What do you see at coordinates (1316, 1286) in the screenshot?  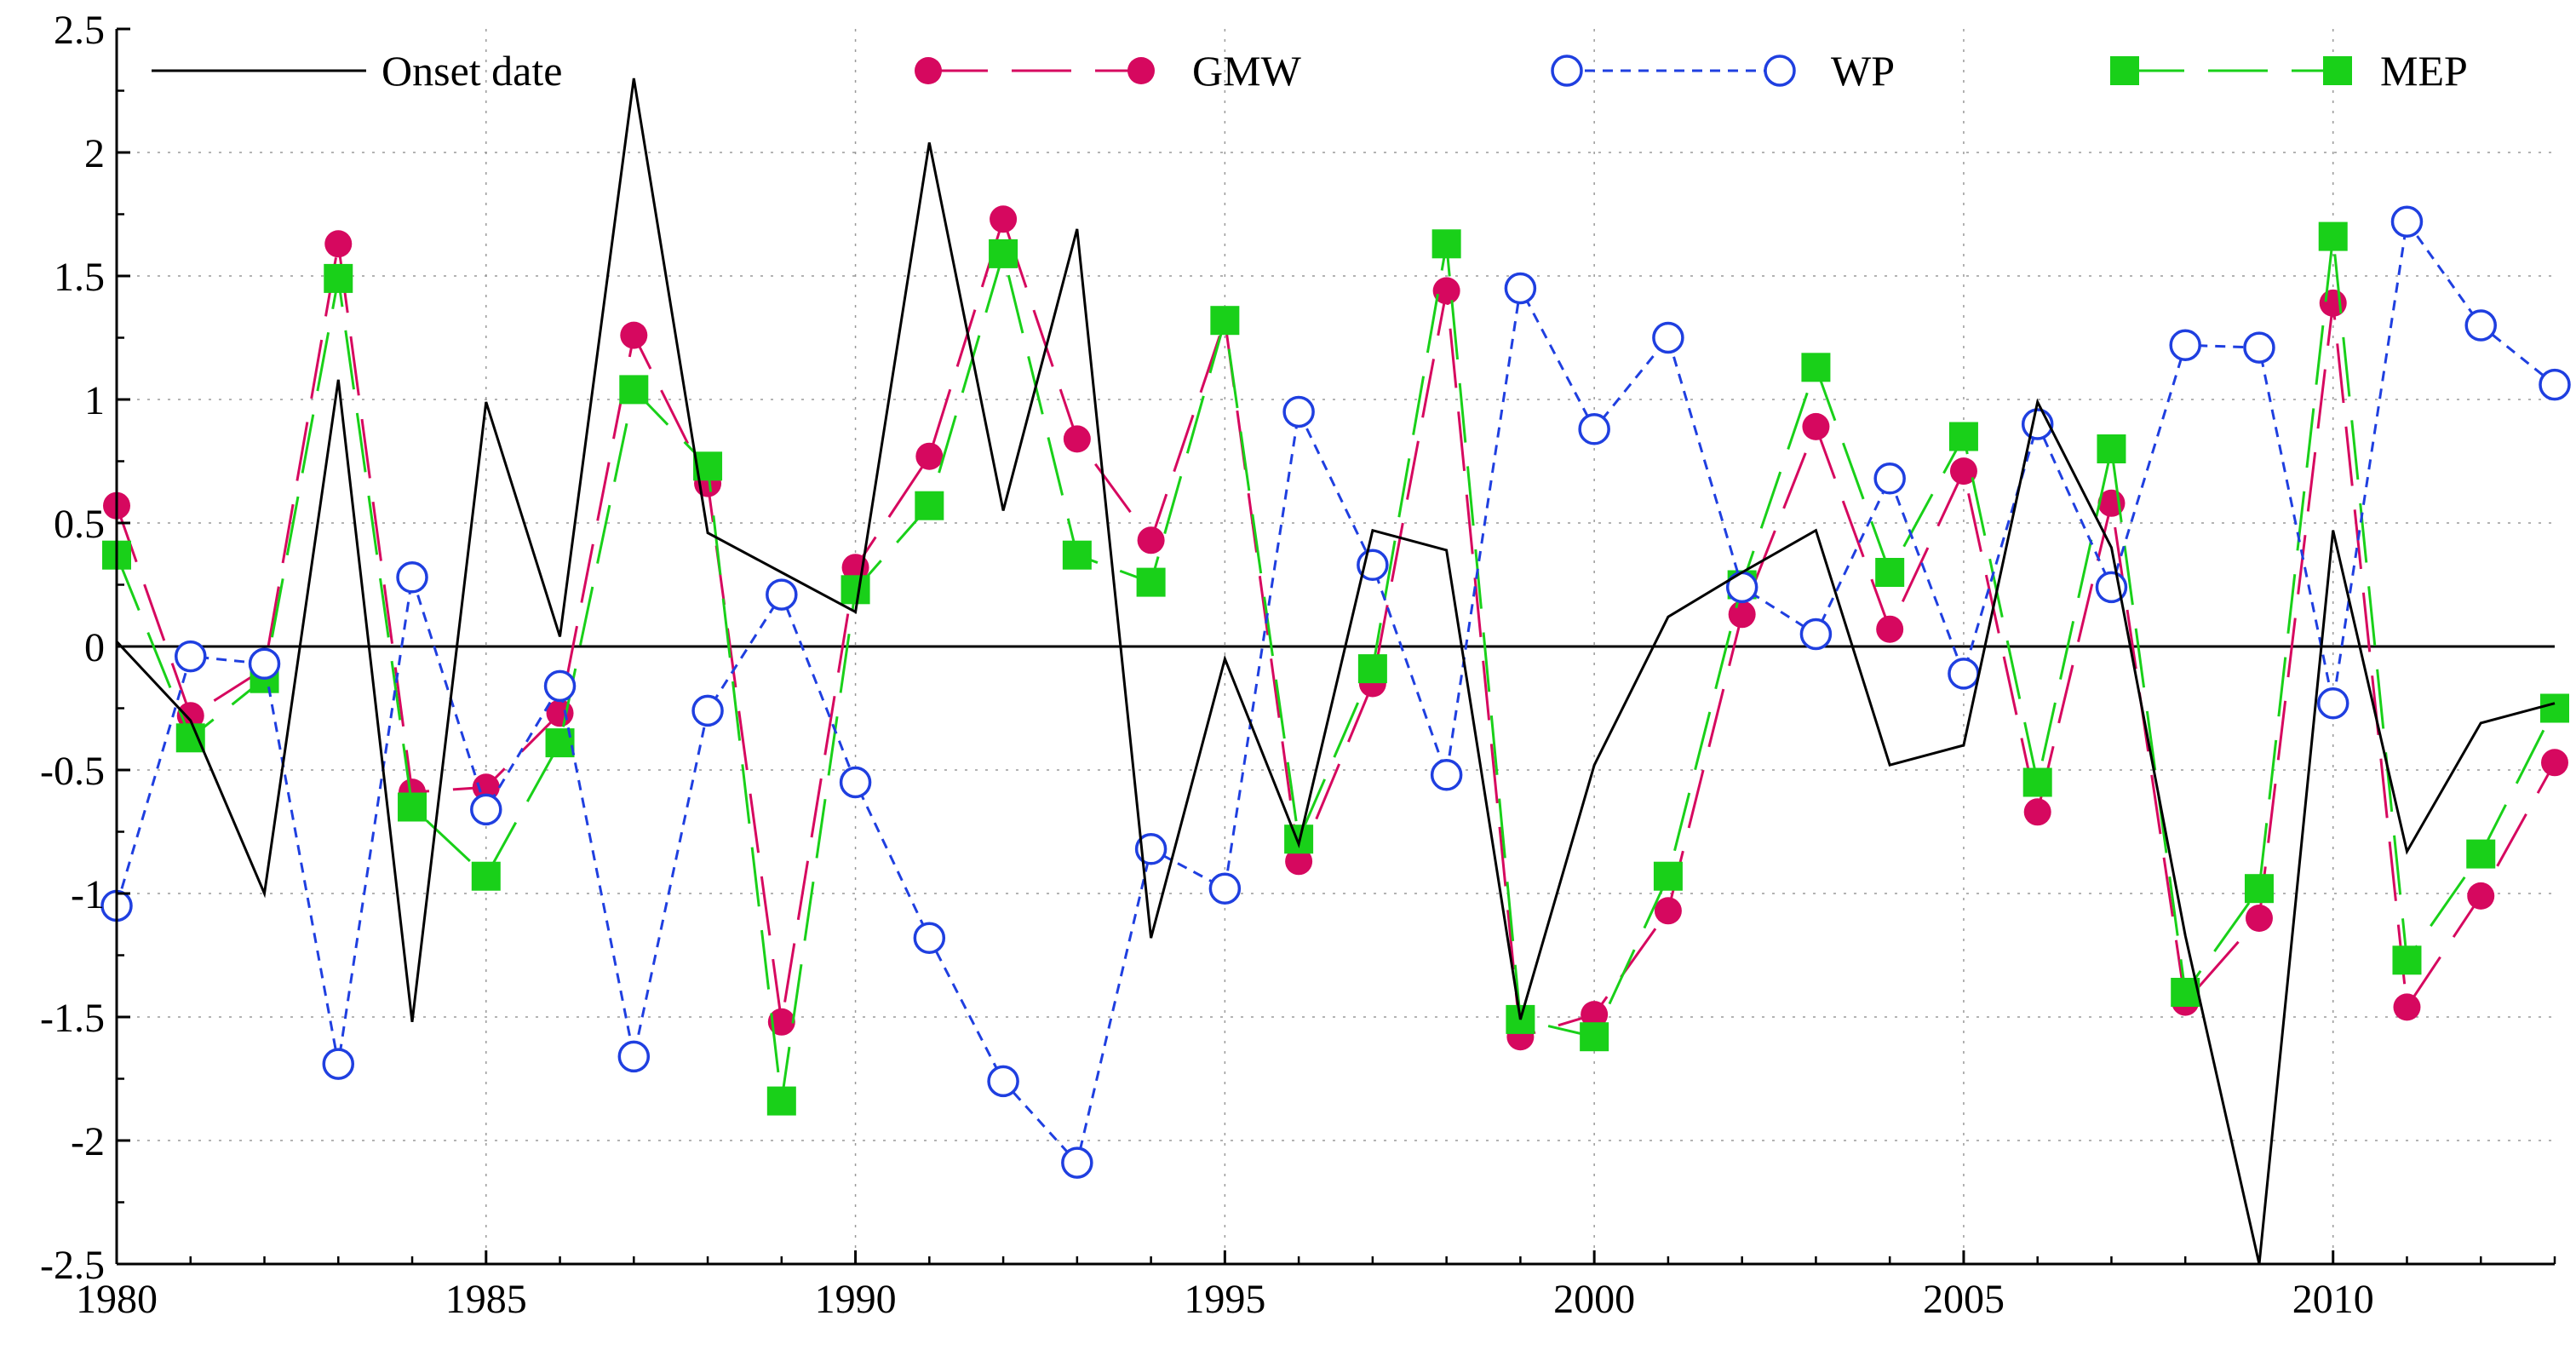 I see `x-axis: 1980 1985 1990 1995 2000 2005 2010` at bounding box center [1316, 1286].